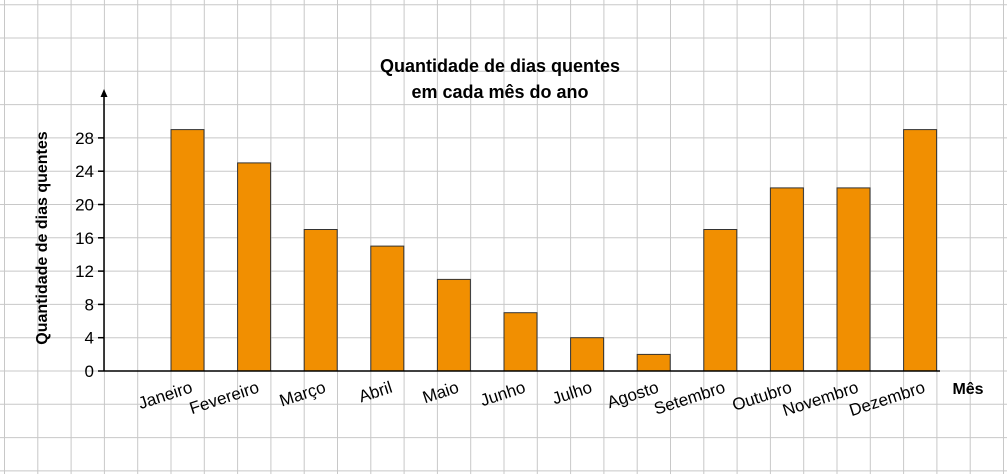  I want to click on bar-outubro, so click(786, 279).